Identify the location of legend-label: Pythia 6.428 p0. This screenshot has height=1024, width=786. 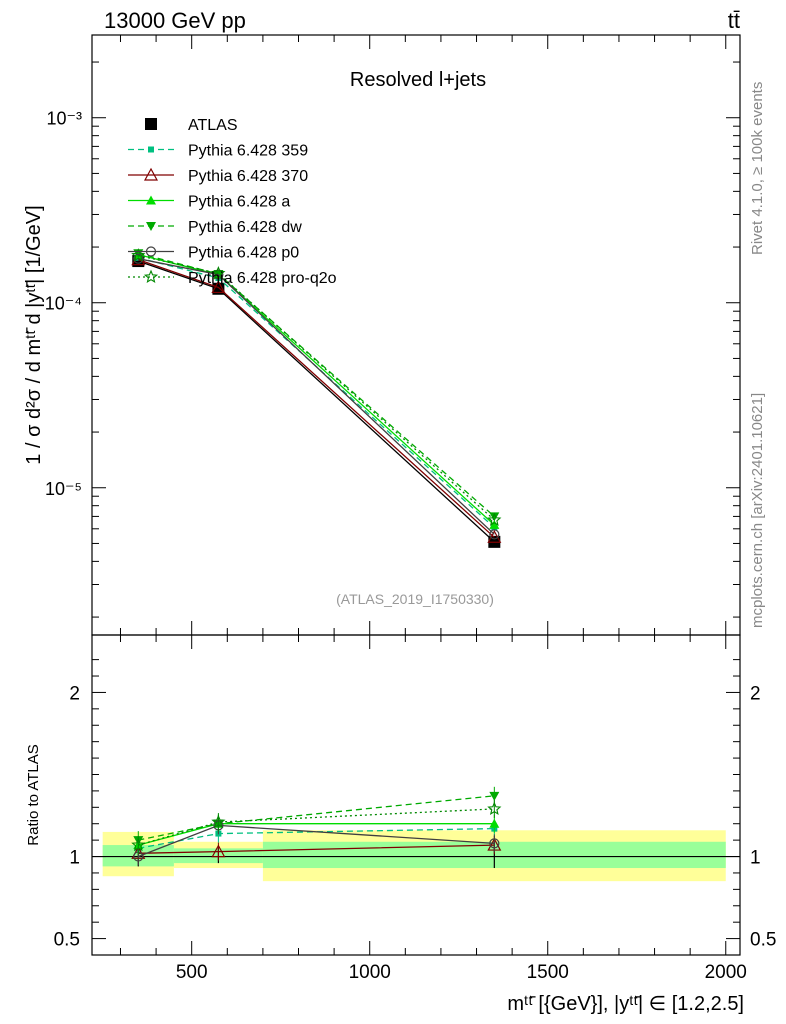
(243, 253).